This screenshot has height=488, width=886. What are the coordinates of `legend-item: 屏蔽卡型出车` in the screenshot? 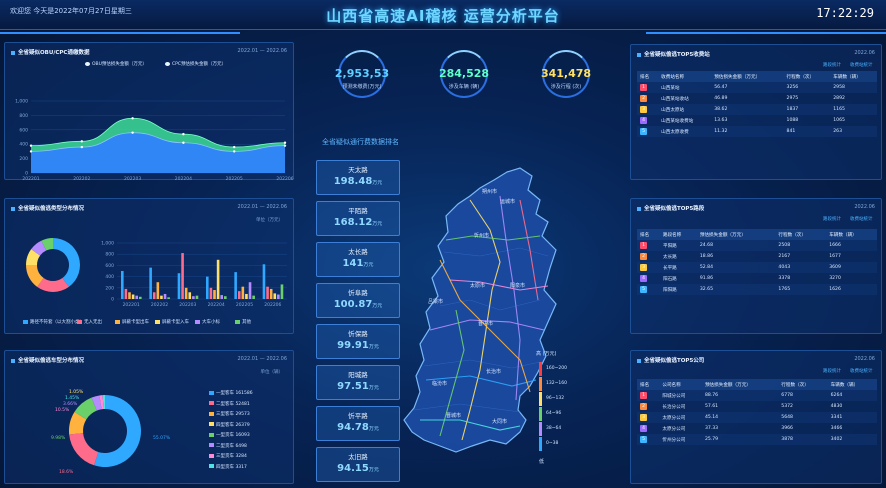 It's located at (132, 322).